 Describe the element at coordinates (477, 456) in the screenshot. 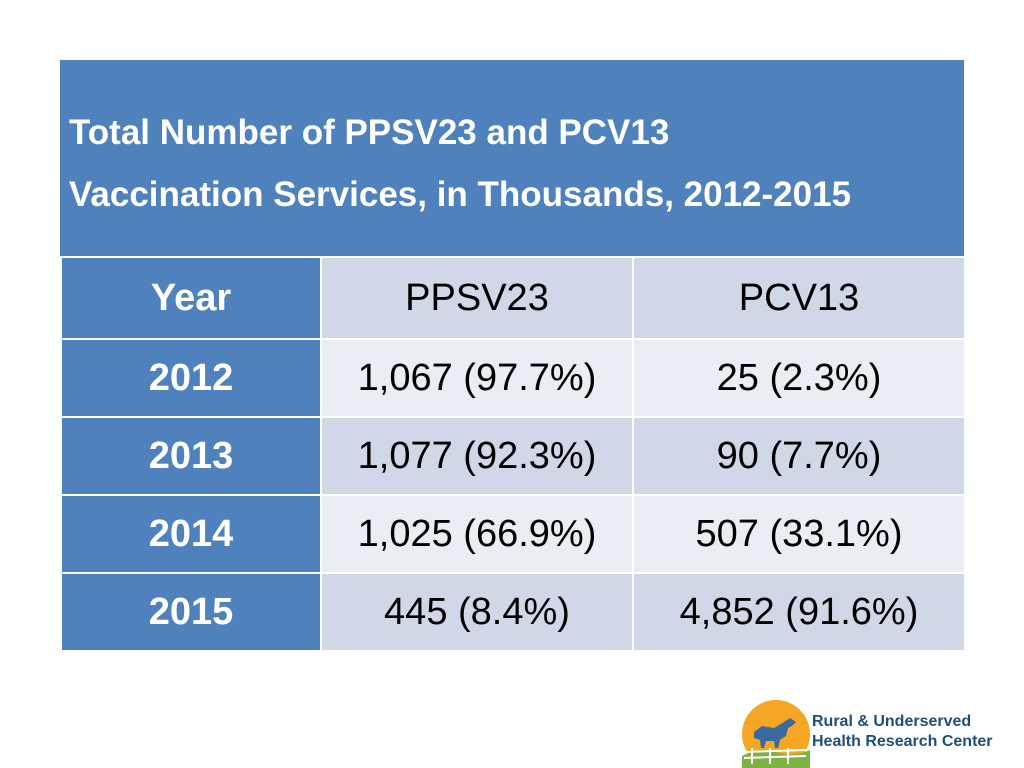

I see `ppsv23-cell: 1,077 (92.3%)` at that location.